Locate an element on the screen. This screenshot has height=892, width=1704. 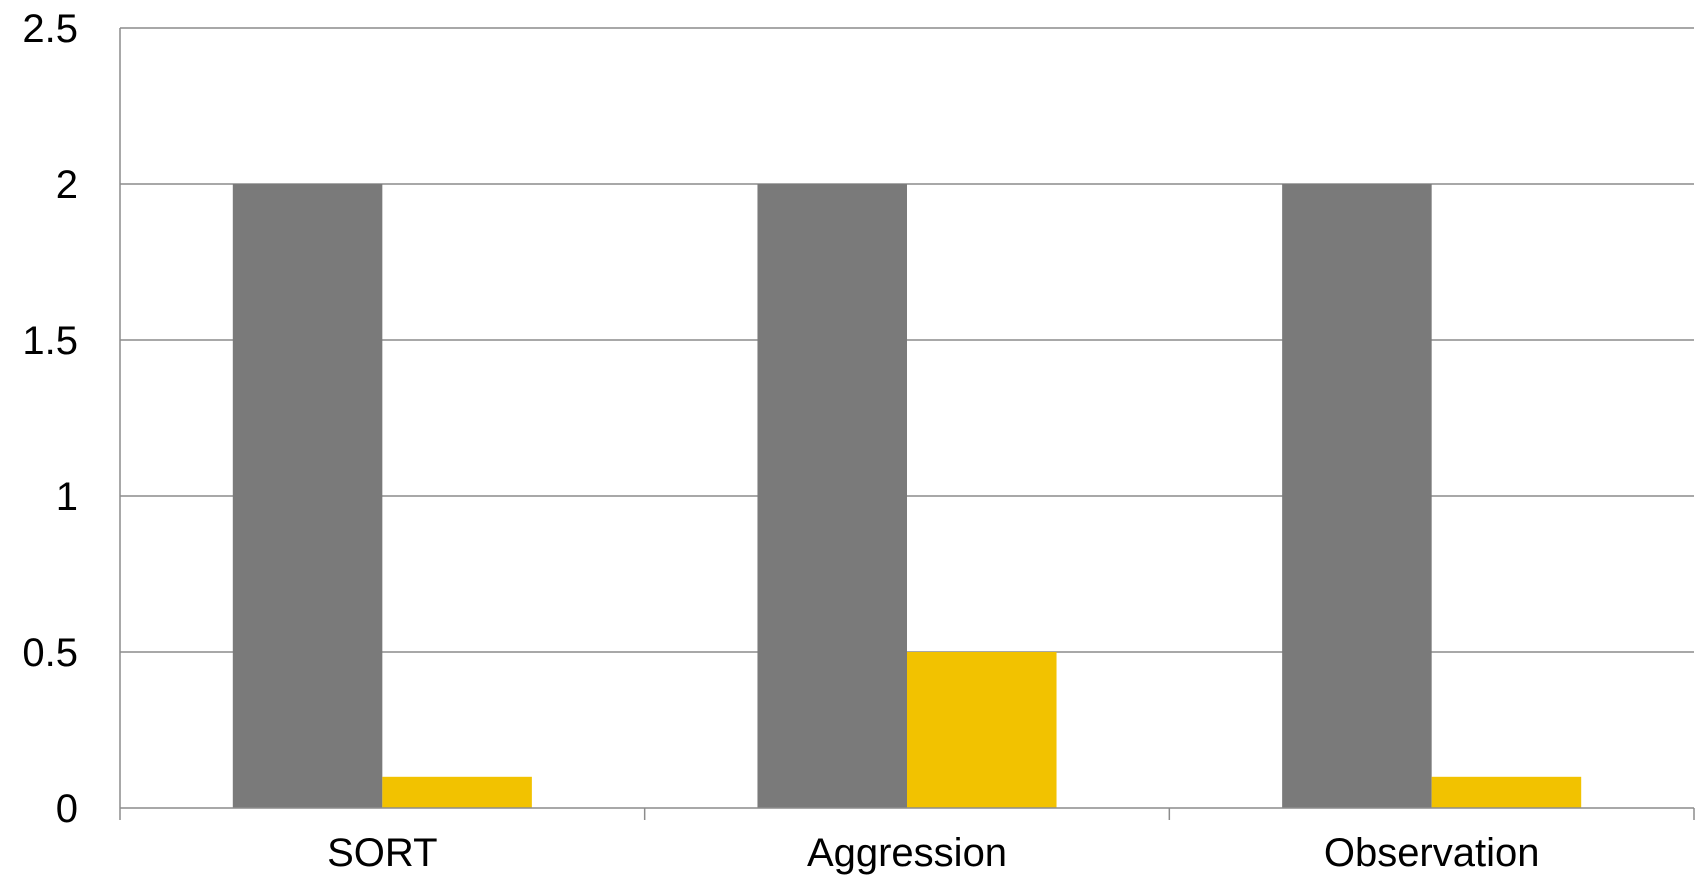
bar-series-2-observation is located at coordinates (1506, 792).